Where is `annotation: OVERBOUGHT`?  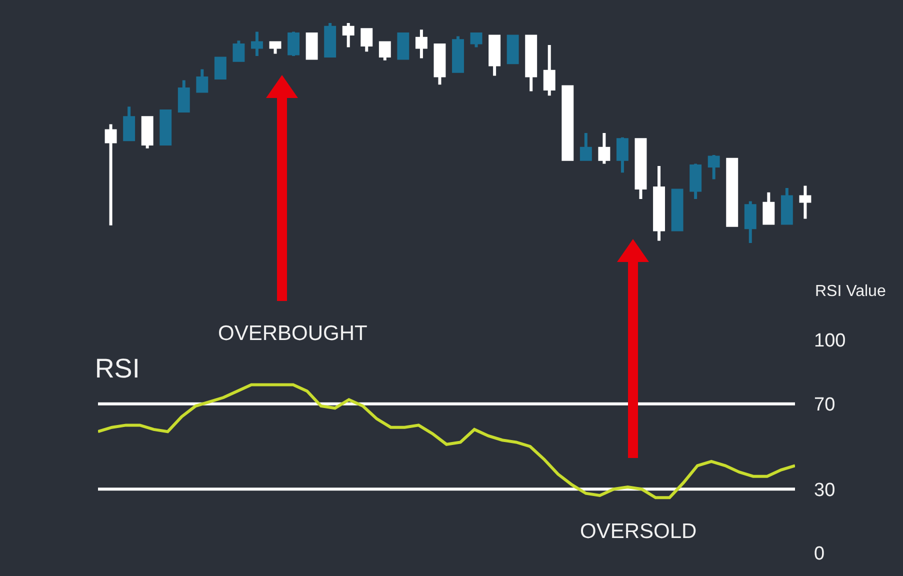 annotation: OVERBOUGHT is located at coordinates (293, 333).